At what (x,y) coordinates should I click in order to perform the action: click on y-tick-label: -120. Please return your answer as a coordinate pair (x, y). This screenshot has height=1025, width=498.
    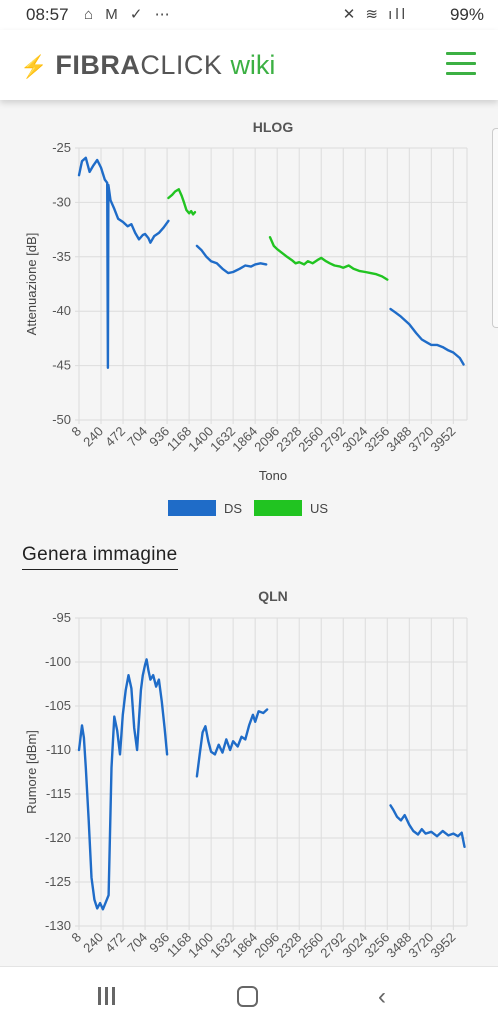
    Looking at the image, I should click on (58, 837).